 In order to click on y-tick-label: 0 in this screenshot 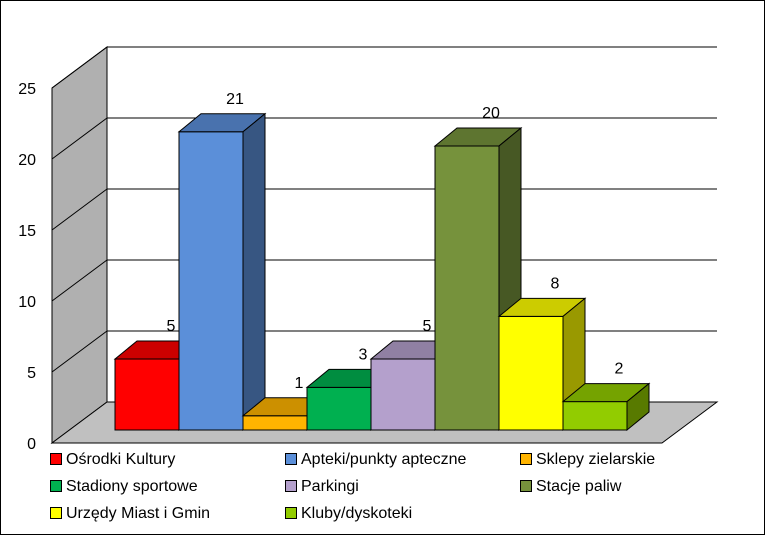, I will do `click(31, 444)`.